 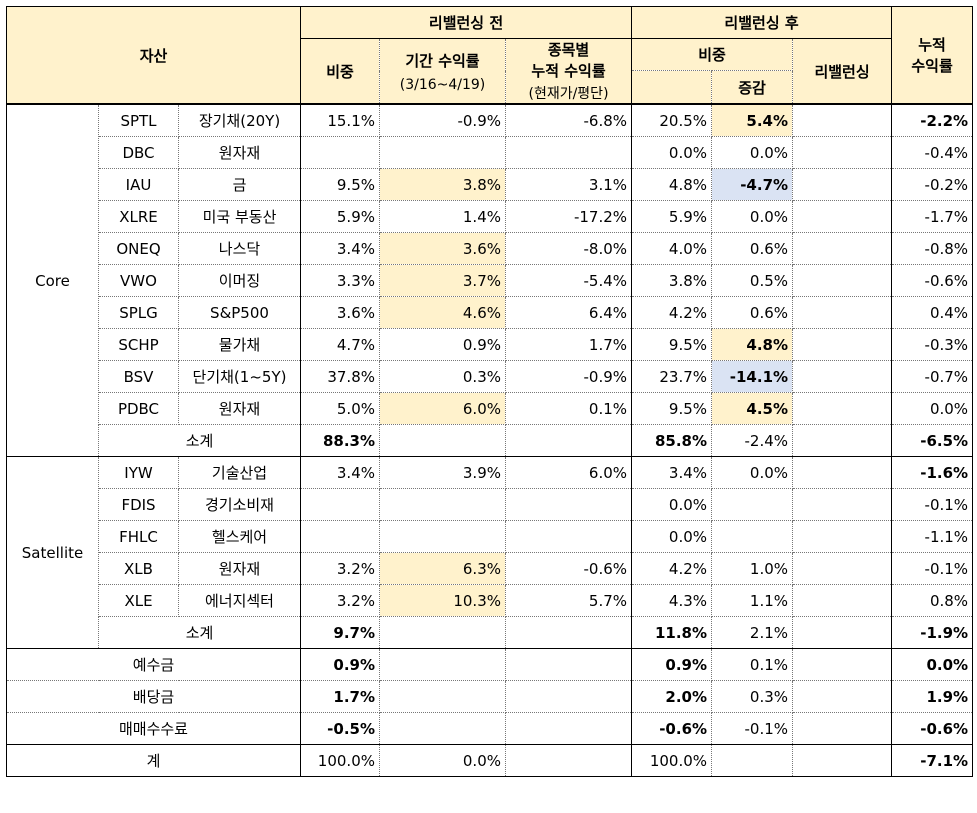 I want to click on header-before: 리밸런싱 전, so click(x=466, y=22).